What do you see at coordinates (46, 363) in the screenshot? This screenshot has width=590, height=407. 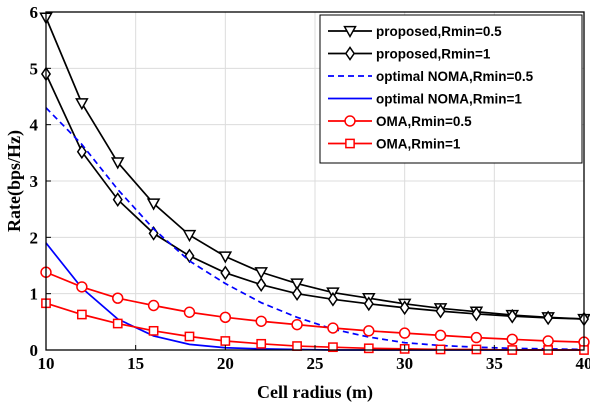 I see `x-tick-label: 10` at bounding box center [46, 363].